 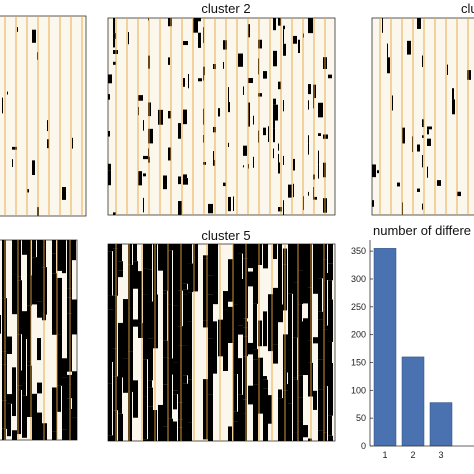 What do you see at coordinates (43, 116) in the screenshot?
I see `cluster-1-panel` at bounding box center [43, 116].